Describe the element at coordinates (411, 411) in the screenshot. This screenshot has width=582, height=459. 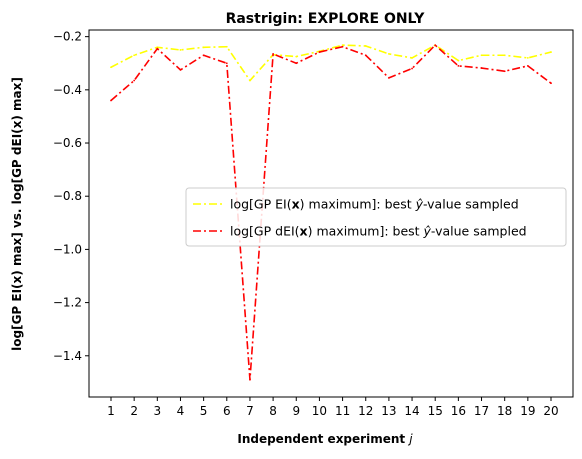
I see `x-tick-label: 14` at that location.